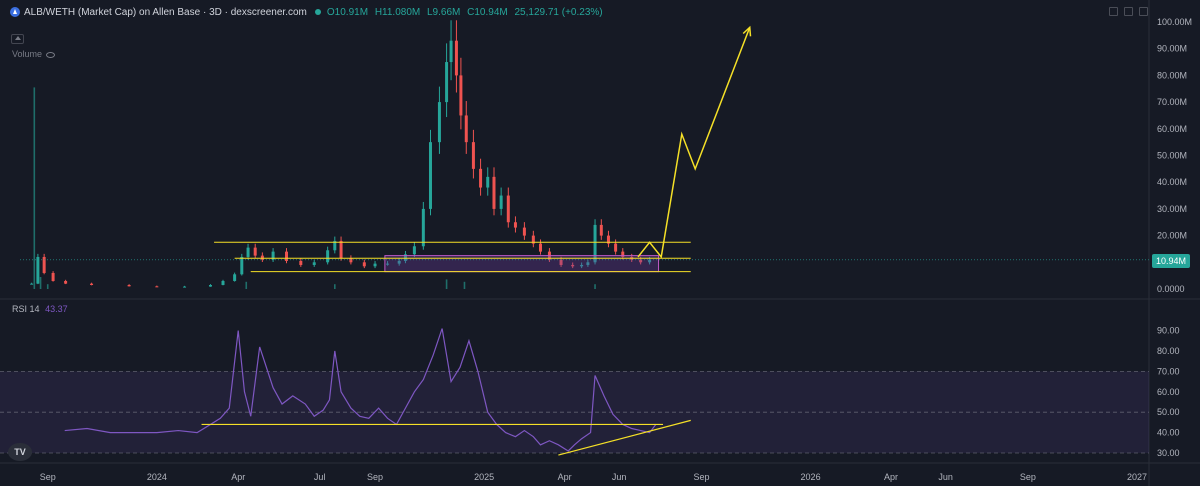  Describe the element at coordinates (1172, 182) in the screenshot. I see `price-tick-label: 40.00M` at that location.